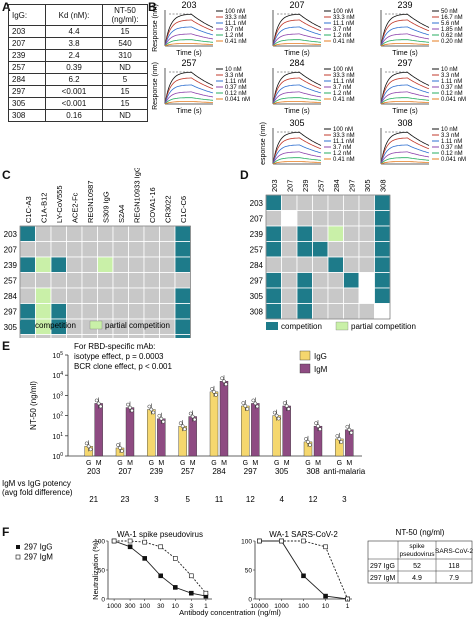  I want to click on x-tick-label: 1, so click(206, 606).